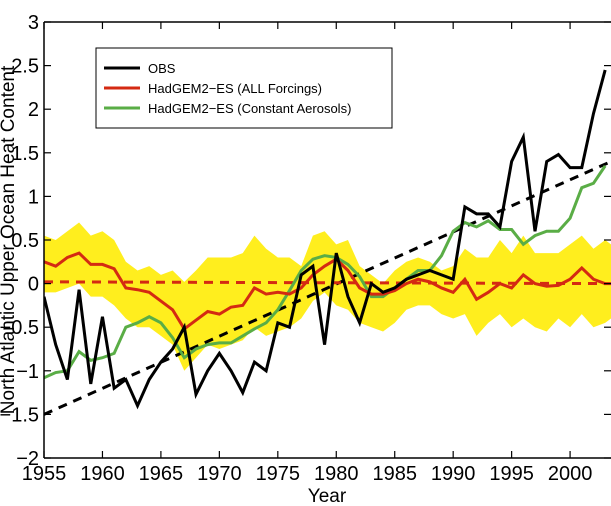  Describe the element at coordinates (453, 474) in the screenshot. I see `x-tick-label: 1990` at that location.